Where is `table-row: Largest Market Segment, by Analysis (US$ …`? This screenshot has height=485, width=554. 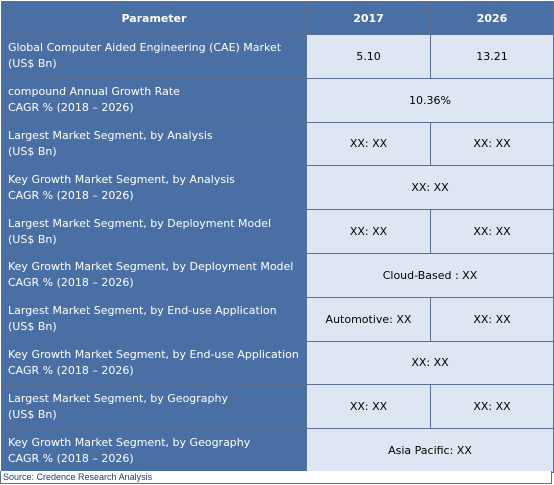 table-row: Largest Market Segment, by Analysis (US$ … is located at coordinates (277, 144).